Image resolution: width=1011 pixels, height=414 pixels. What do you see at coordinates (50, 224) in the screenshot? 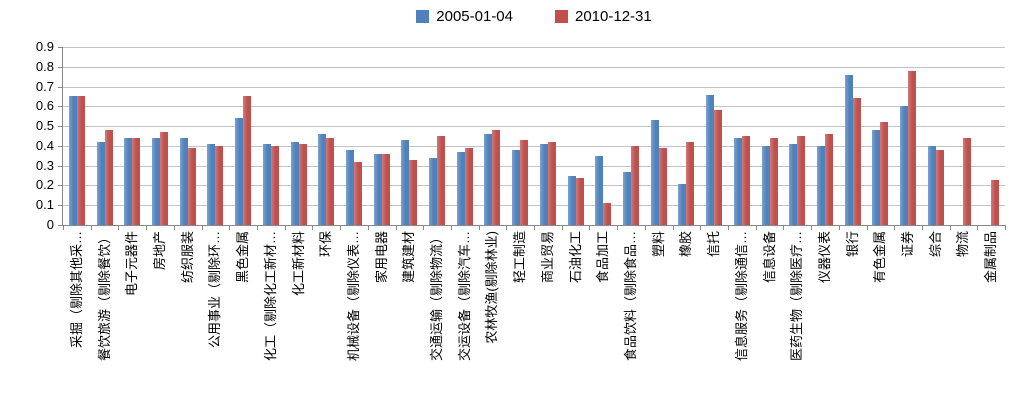
I see `y-axis-tick-label: 0` at bounding box center [50, 224].